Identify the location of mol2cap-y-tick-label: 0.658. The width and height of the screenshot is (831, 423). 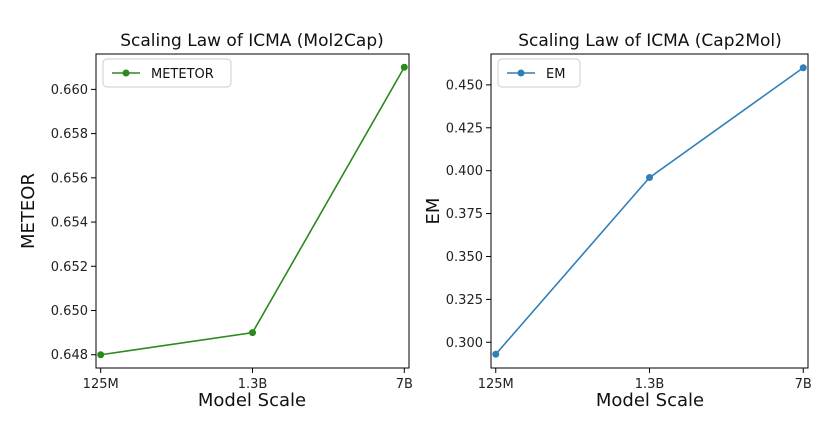
(69, 134).